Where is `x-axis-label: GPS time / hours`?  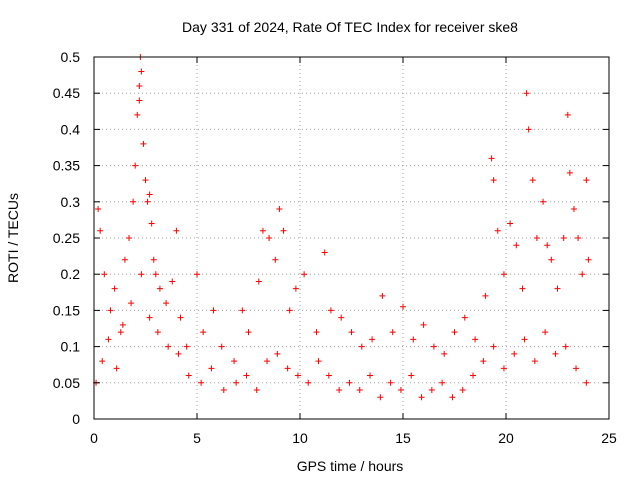 x-axis-label: GPS time / hours is located at coordinates (350, 466).